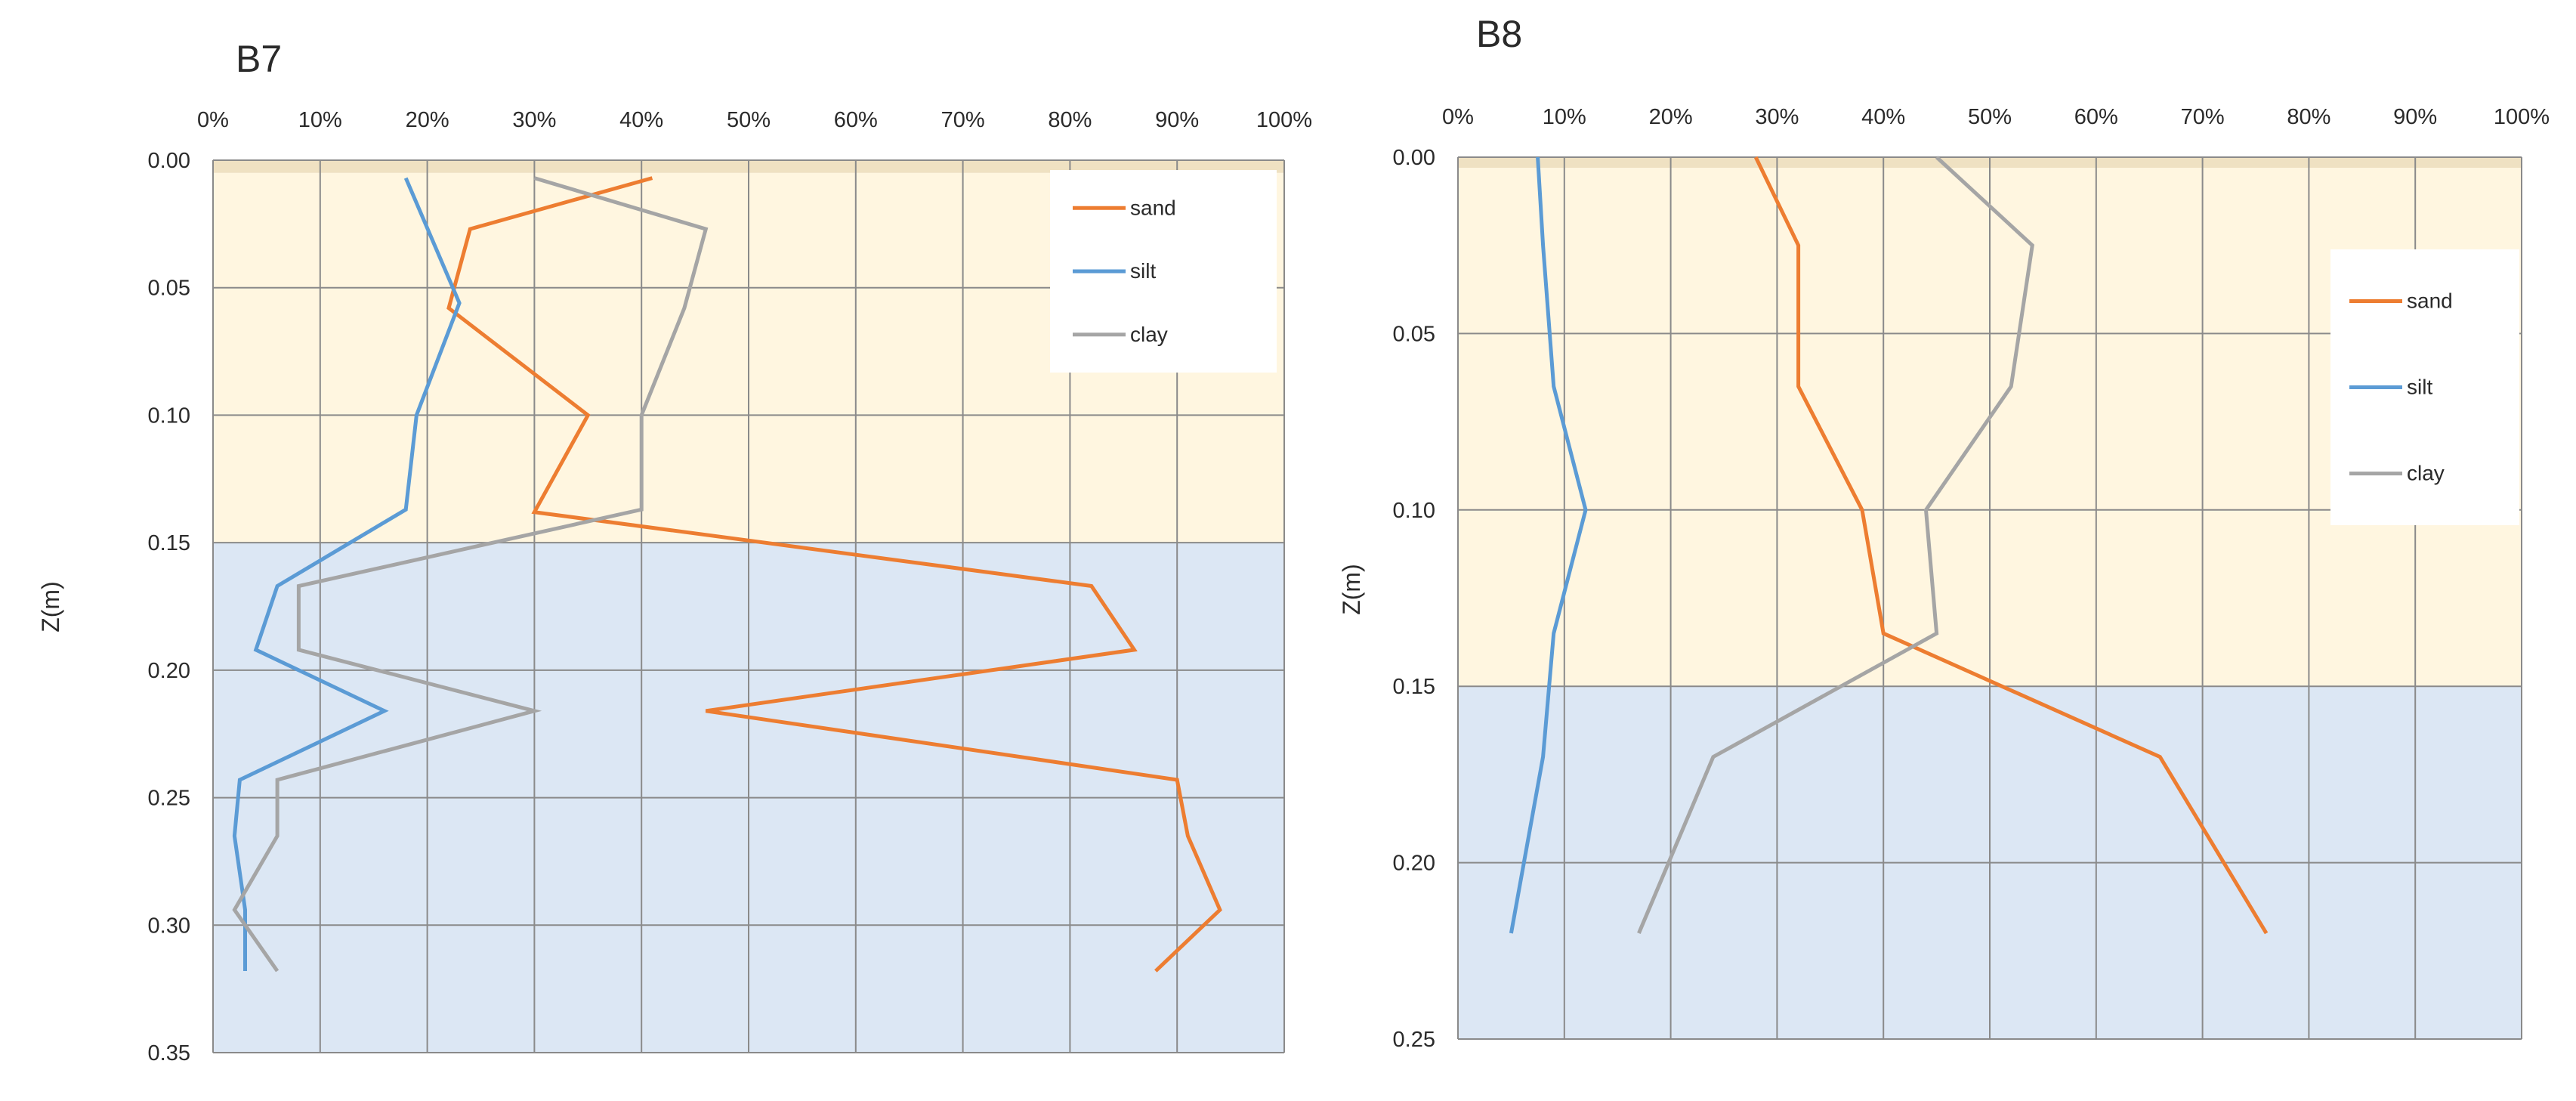  I want to click on y-tick-label: 0.35, so click(169, 1053).